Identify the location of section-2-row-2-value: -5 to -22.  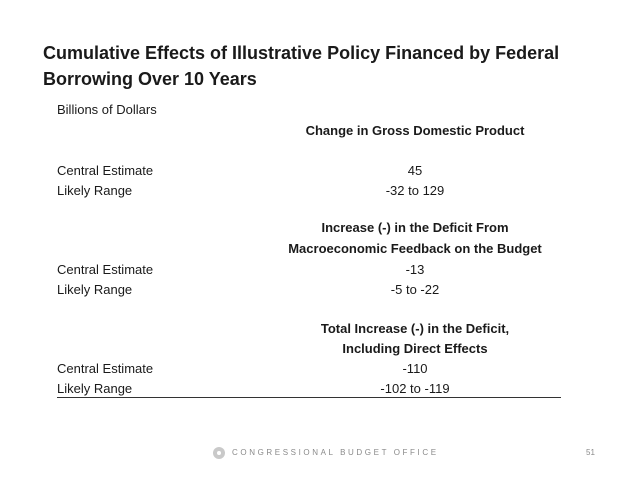
(415, 289).